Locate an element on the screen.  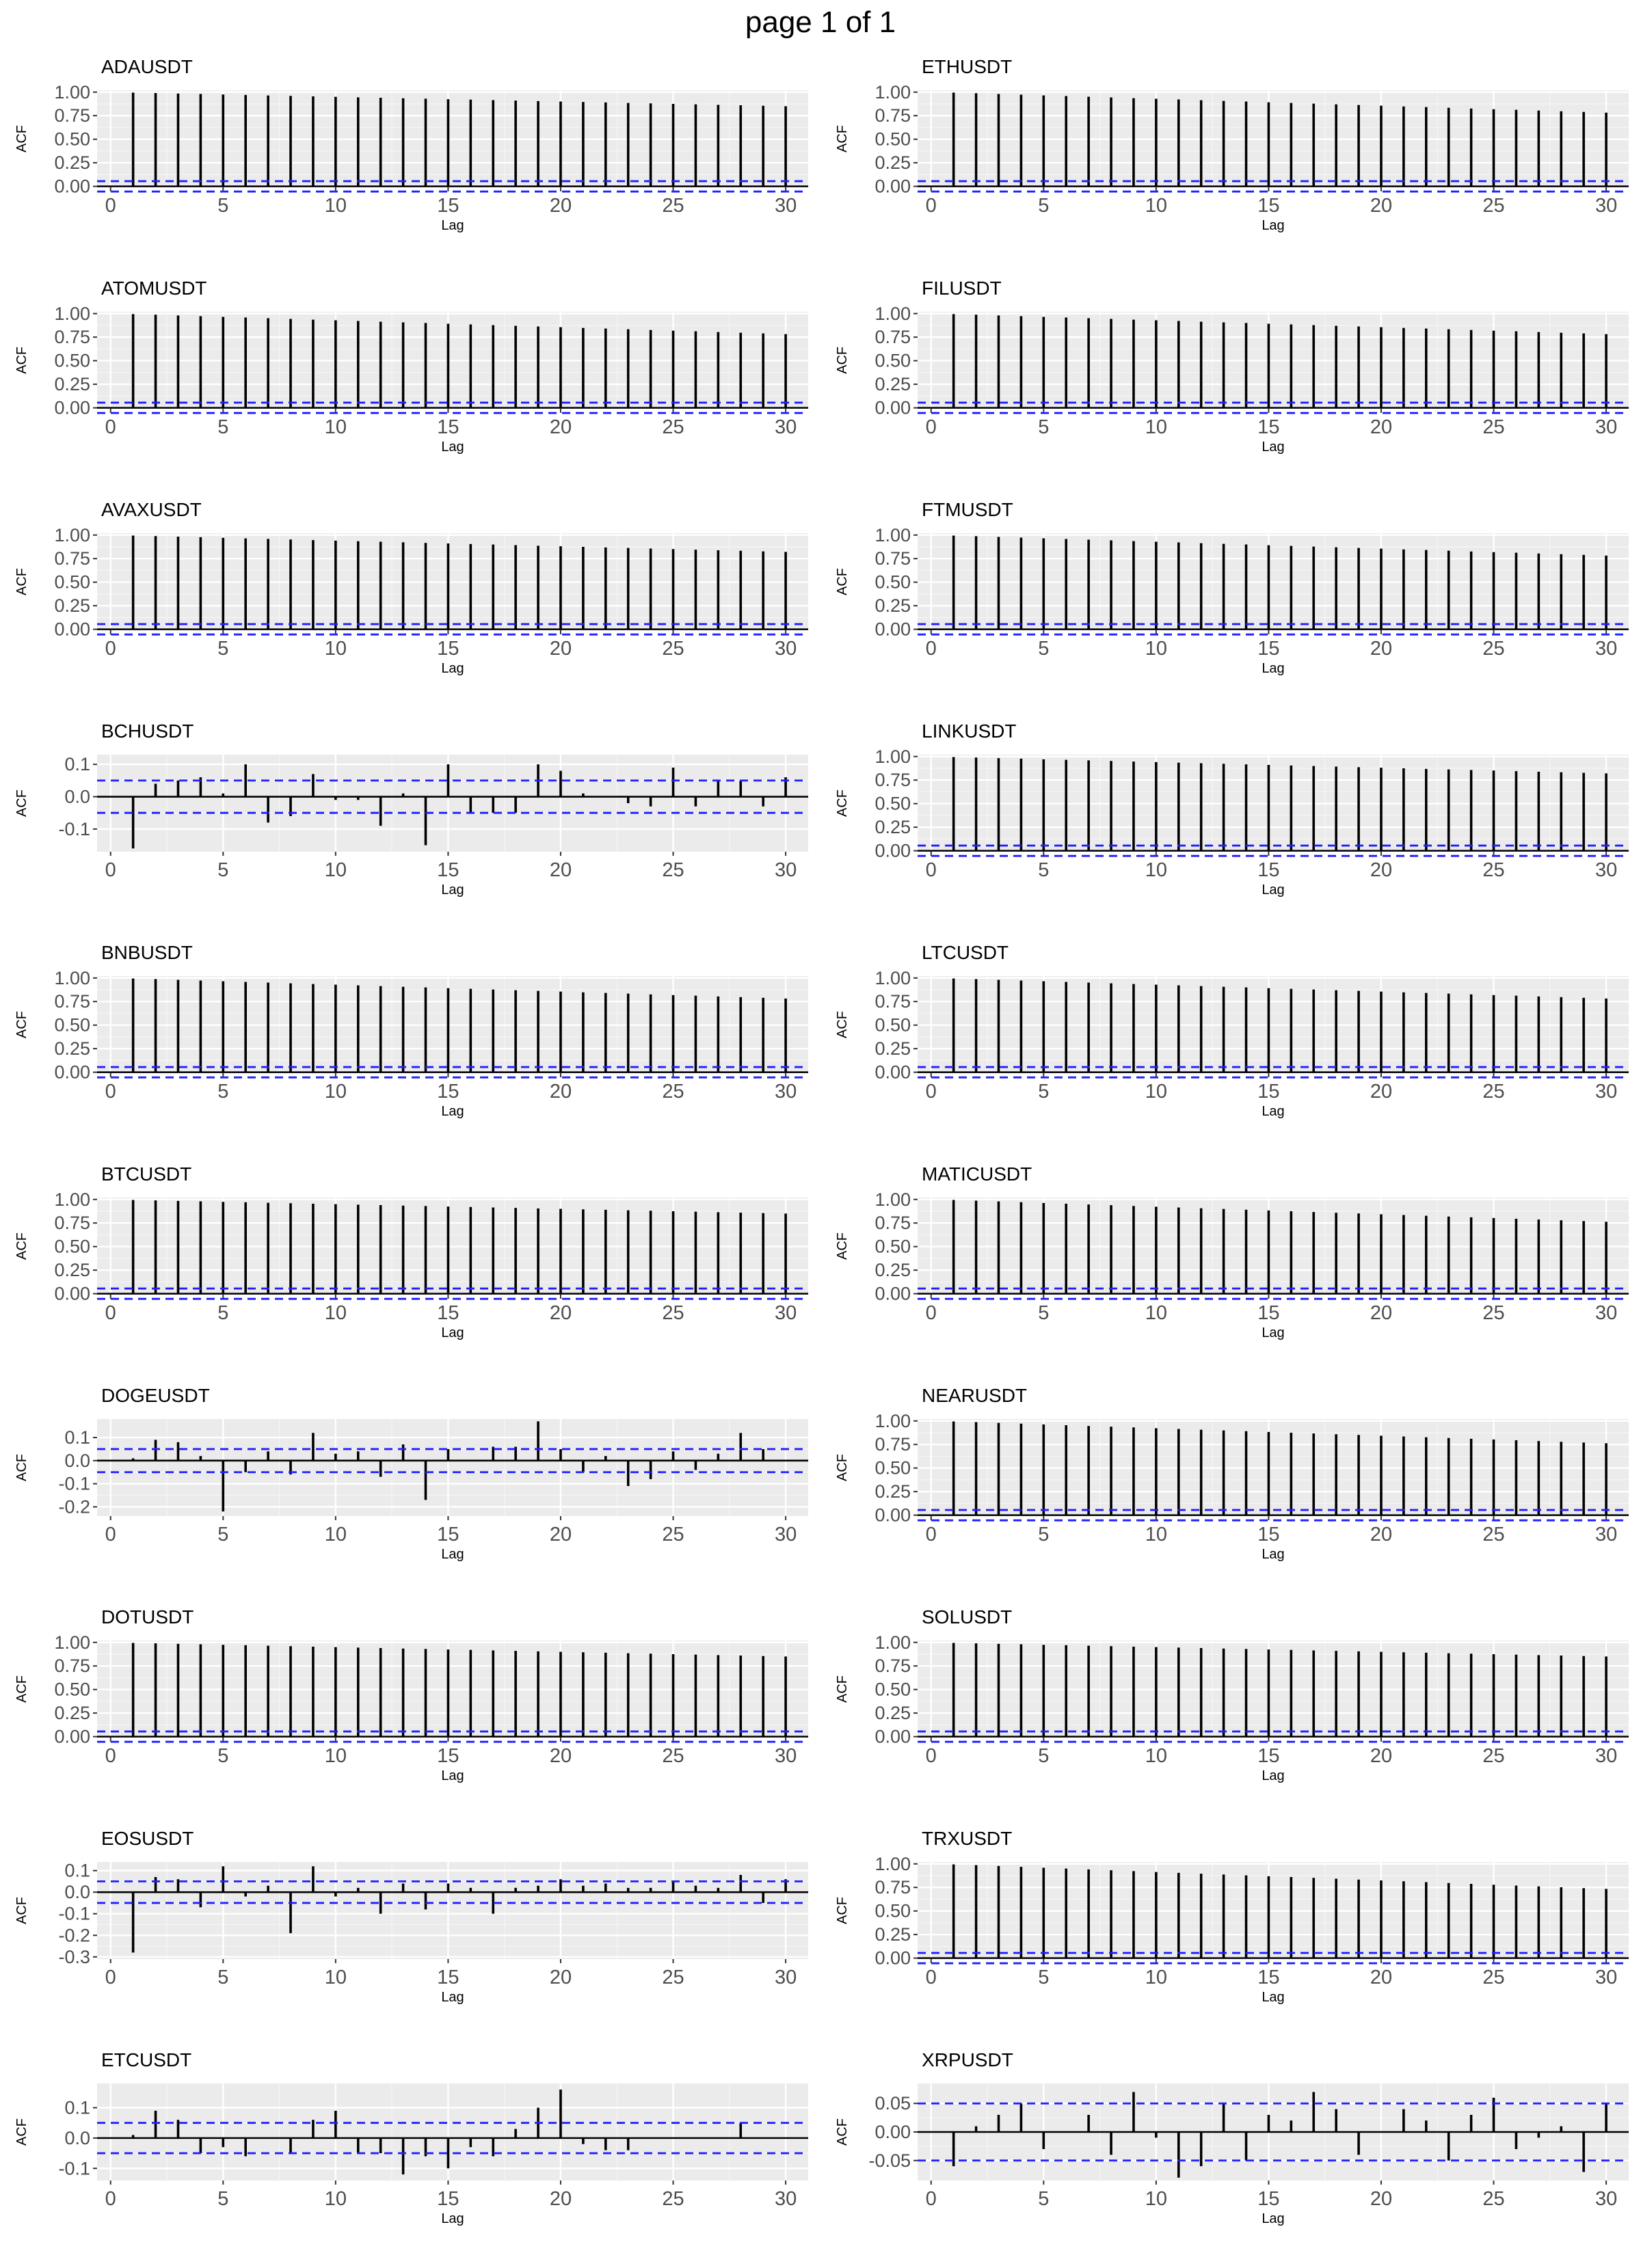
acf-panel-xrpusdt: XRPUSDT -0.05 0.00 0.05 0 5 10 15 20 25 30 Lag ACF is located at coordinates (1230, 2157).